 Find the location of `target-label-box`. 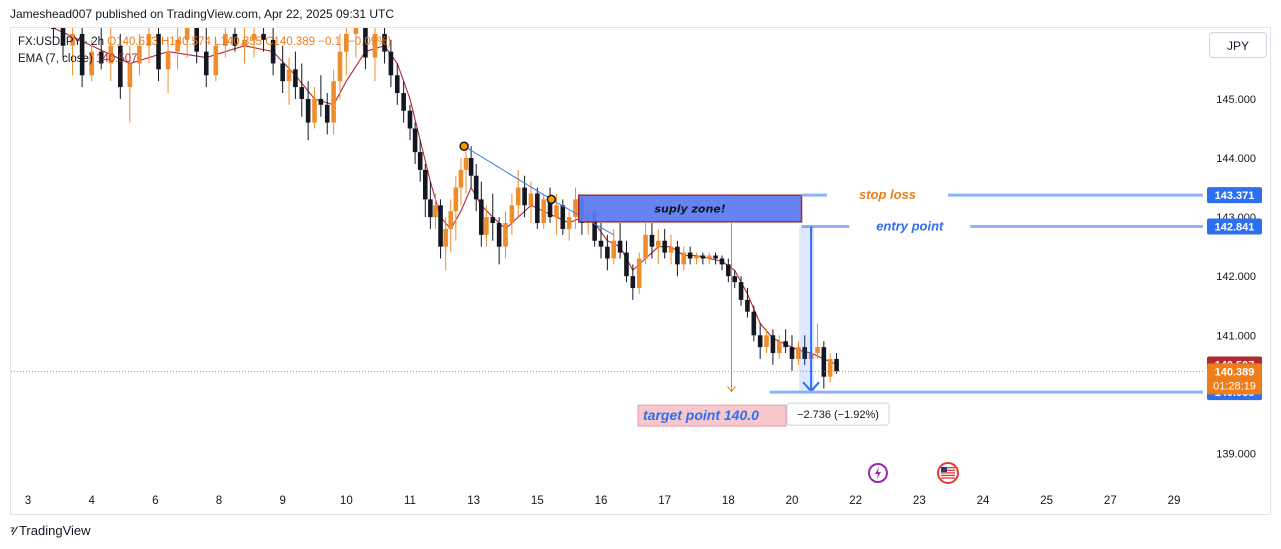

target-label-box is located at coordinates (712, 415).